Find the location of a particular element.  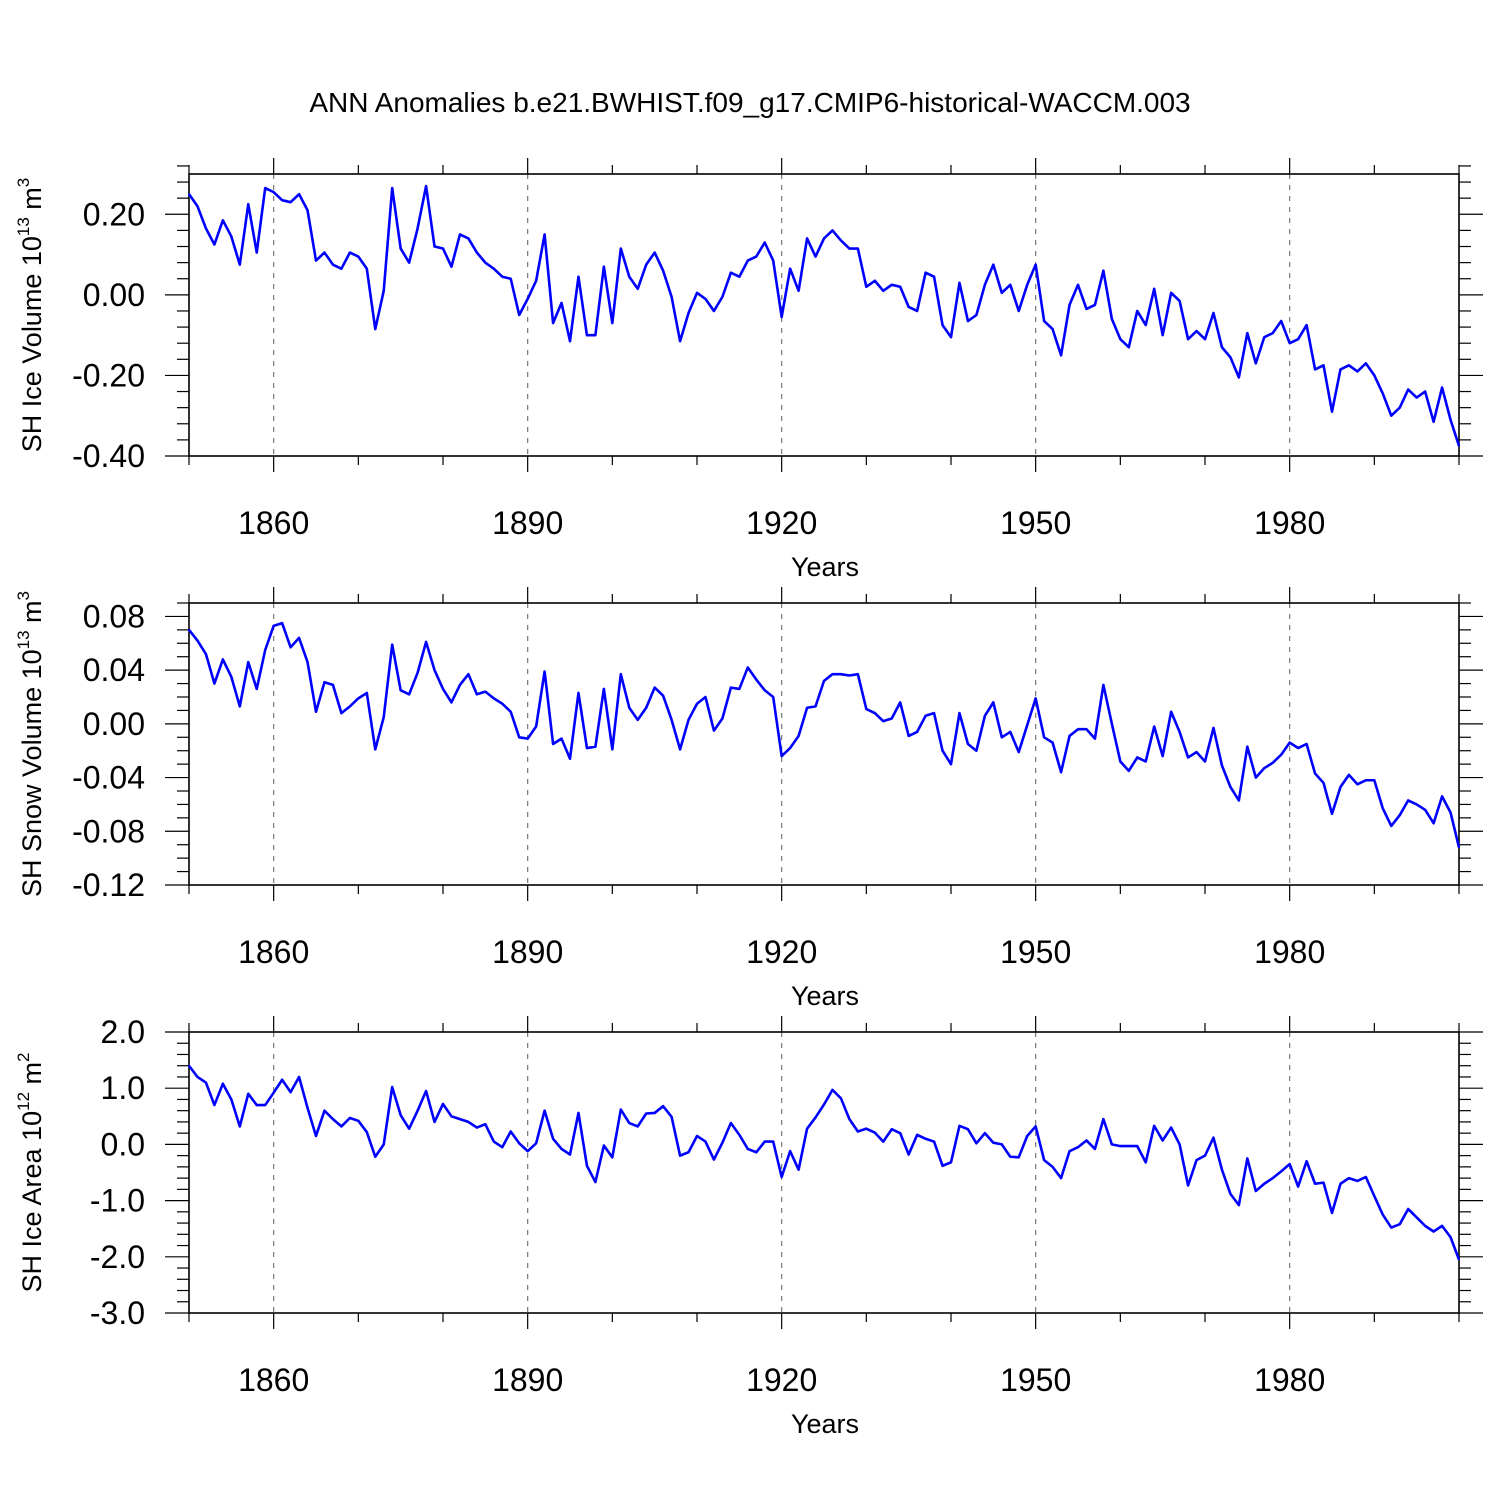

y-tick-label: -3.0 is located at coordinates (117, 1313).